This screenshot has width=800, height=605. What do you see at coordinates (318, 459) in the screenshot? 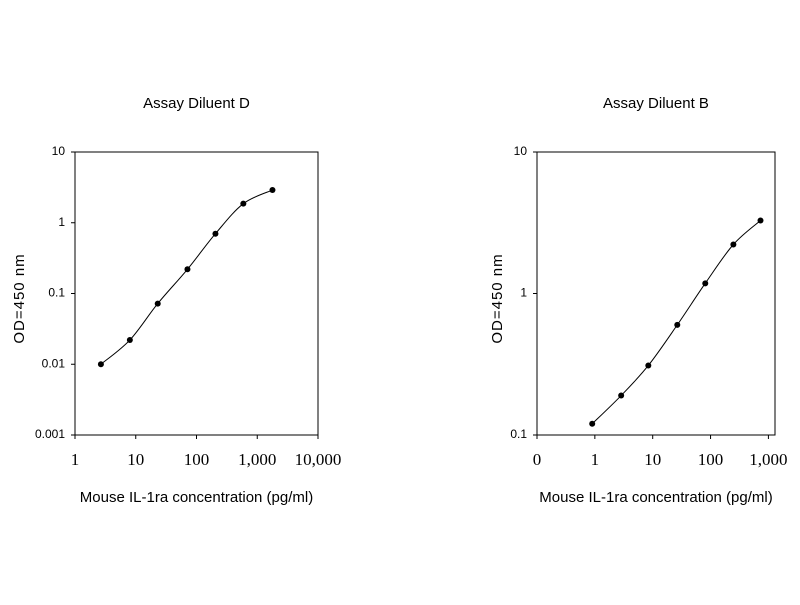
I see `x-tick-label: 10,000` at bounding box center [318, 459].